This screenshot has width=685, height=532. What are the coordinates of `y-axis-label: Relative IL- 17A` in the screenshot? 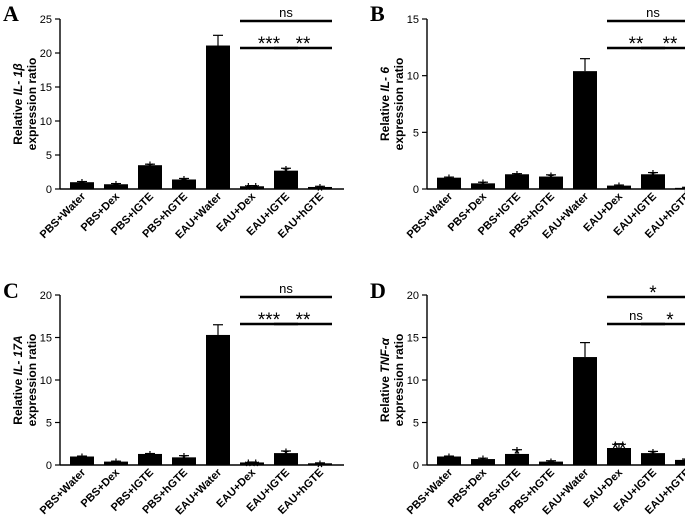 It's located at (18, 379).